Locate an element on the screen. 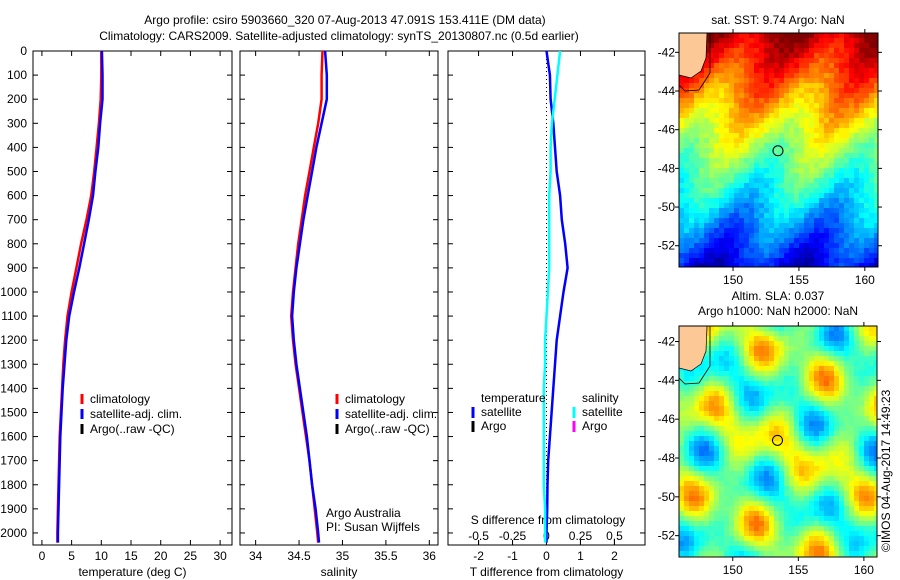 This screenshot has height=580, width=900. x-axis-label: T difference from climatology is located at coordinates (547, 572).